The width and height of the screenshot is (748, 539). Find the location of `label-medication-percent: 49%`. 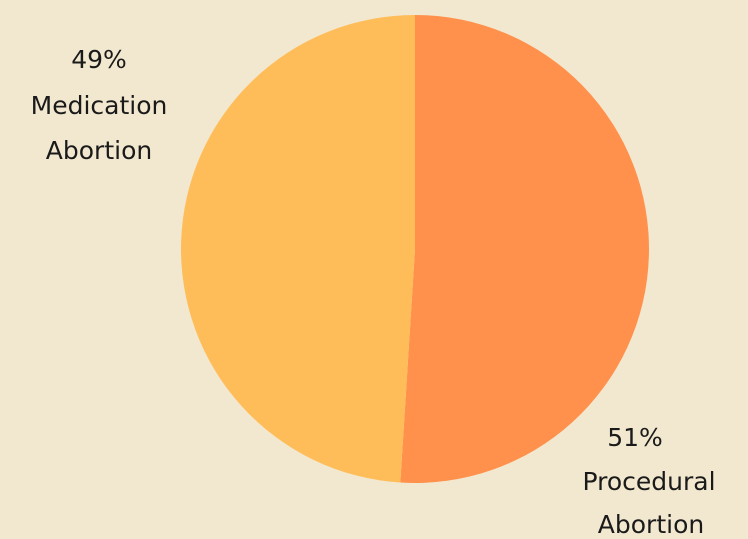

label-medication-percent: 49% is located at coordinates (99, 59).